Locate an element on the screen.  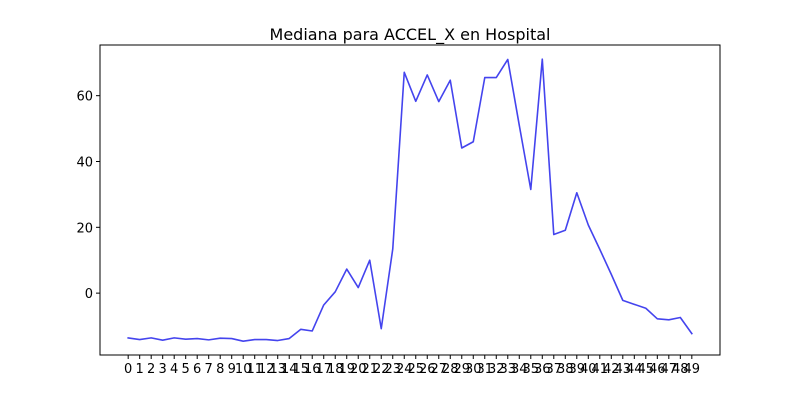
x-tick-label: 35 is located at coordinates (531, 369).